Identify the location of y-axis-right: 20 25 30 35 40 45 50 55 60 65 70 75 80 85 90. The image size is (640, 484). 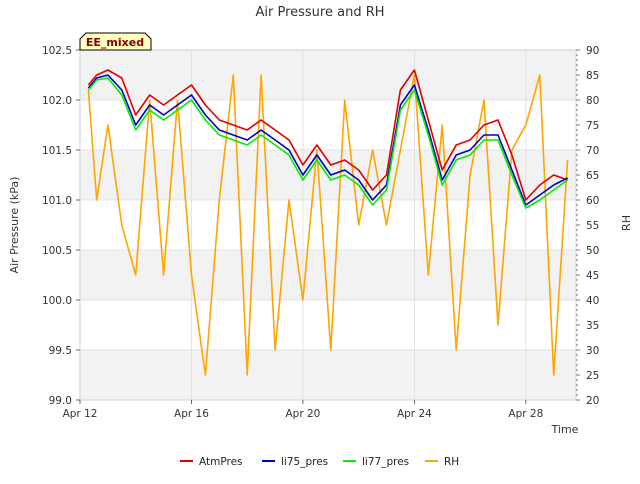
(587, 226).